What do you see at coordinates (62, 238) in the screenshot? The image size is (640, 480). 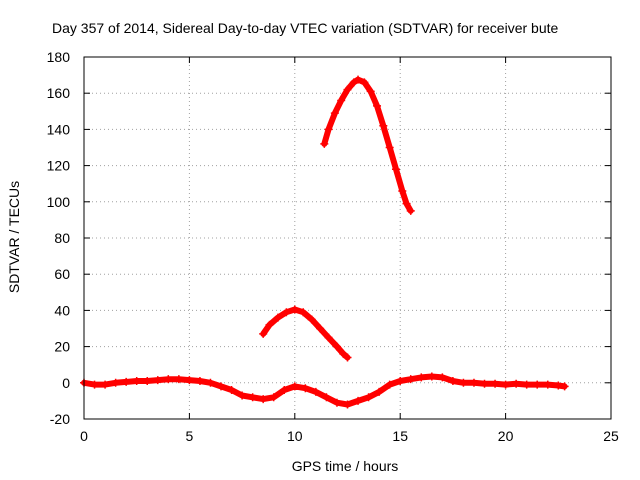 I see `y-tick-label: 80` at bounding box center [62, 238].